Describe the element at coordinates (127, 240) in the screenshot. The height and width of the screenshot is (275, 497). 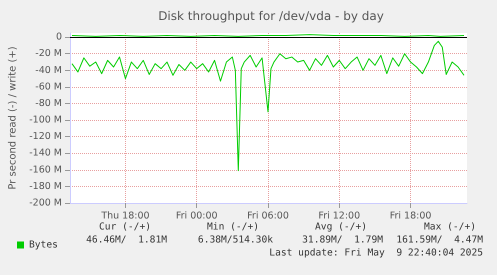
I see `text: 46.46M/ 1.81M` at that location.